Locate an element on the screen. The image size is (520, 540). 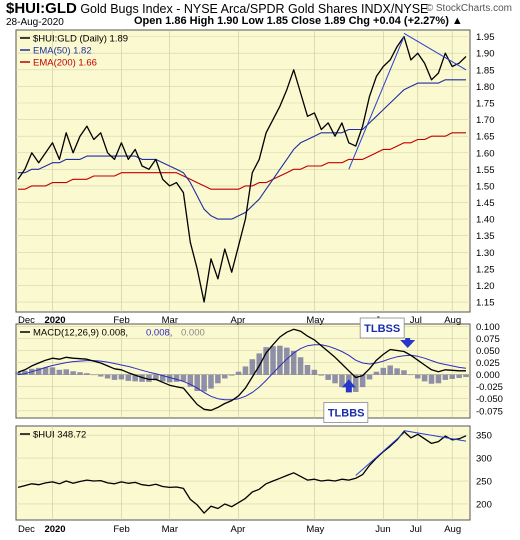
macd-legend-label: MACD(12,26,9) 0.008, is located at coordinates (80, 333).